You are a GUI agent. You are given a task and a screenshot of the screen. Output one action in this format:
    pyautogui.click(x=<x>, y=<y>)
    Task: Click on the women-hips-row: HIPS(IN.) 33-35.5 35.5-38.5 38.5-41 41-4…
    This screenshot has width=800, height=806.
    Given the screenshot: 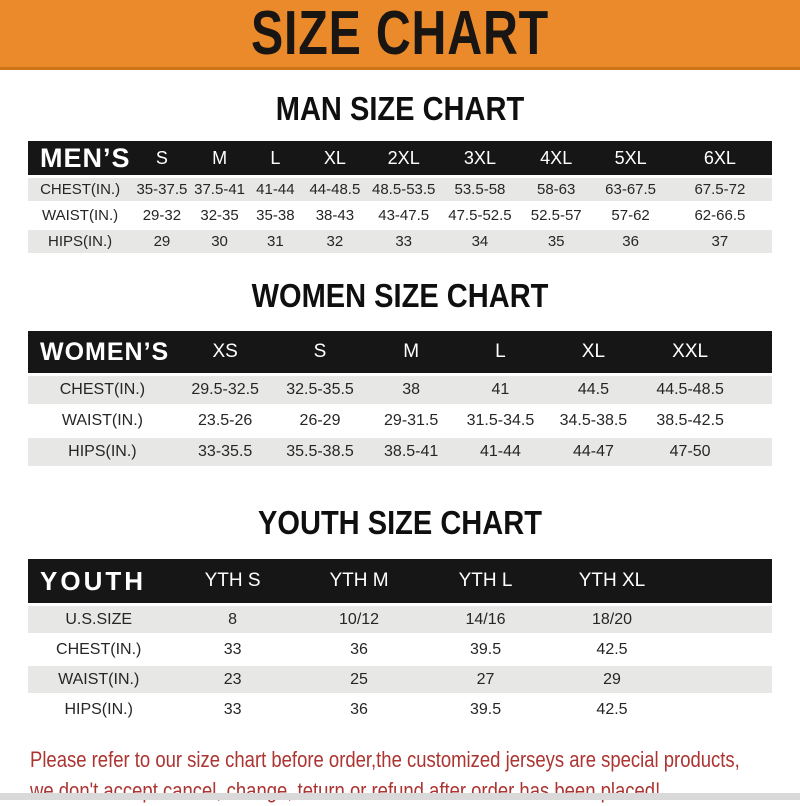 What is the action you would take?
    pyautogui.click(x=400, y=452)
    